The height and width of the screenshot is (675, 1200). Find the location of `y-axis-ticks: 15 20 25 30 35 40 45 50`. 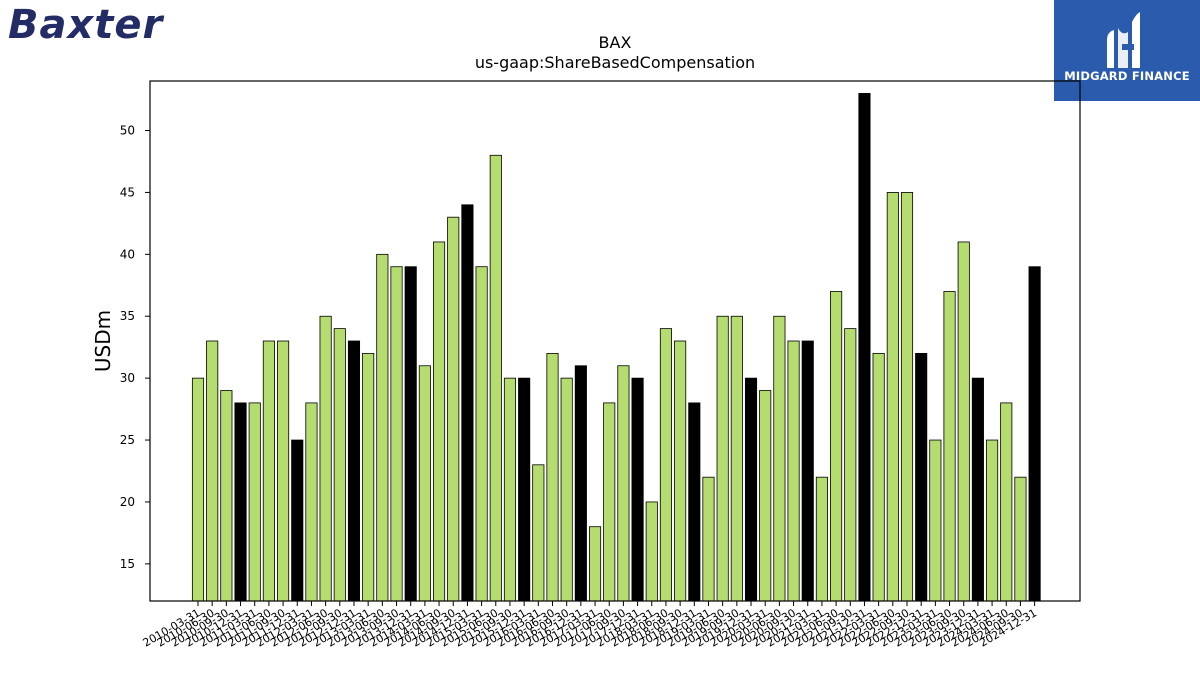

y-axis-ticks: 15 20 25 30 35 40 45 50 is located at coordinates (135, 347).